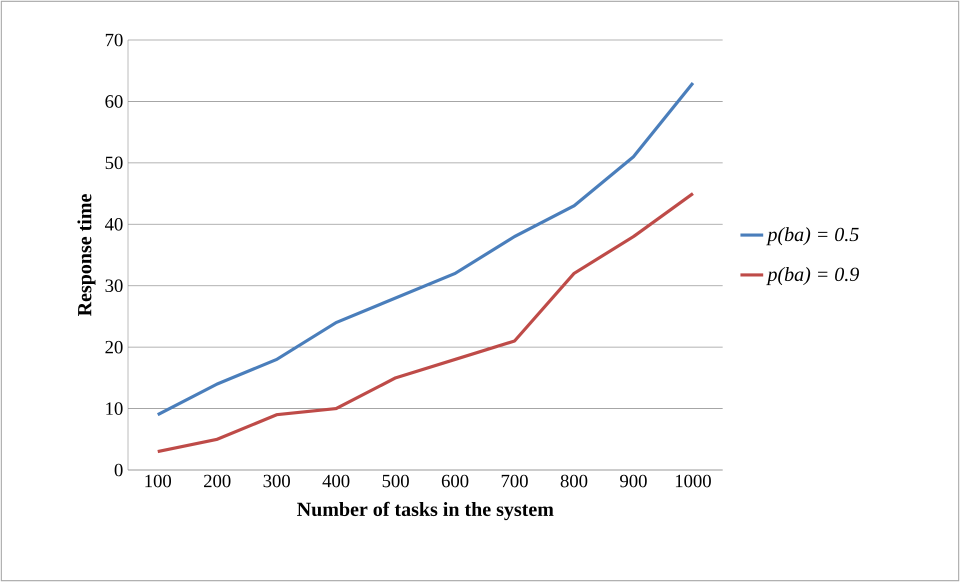 This screenshot has width=960, height=582. Describe the element at coordinates (217, 481) in the screenshot. I see `x-tick-label: 200` at that location.